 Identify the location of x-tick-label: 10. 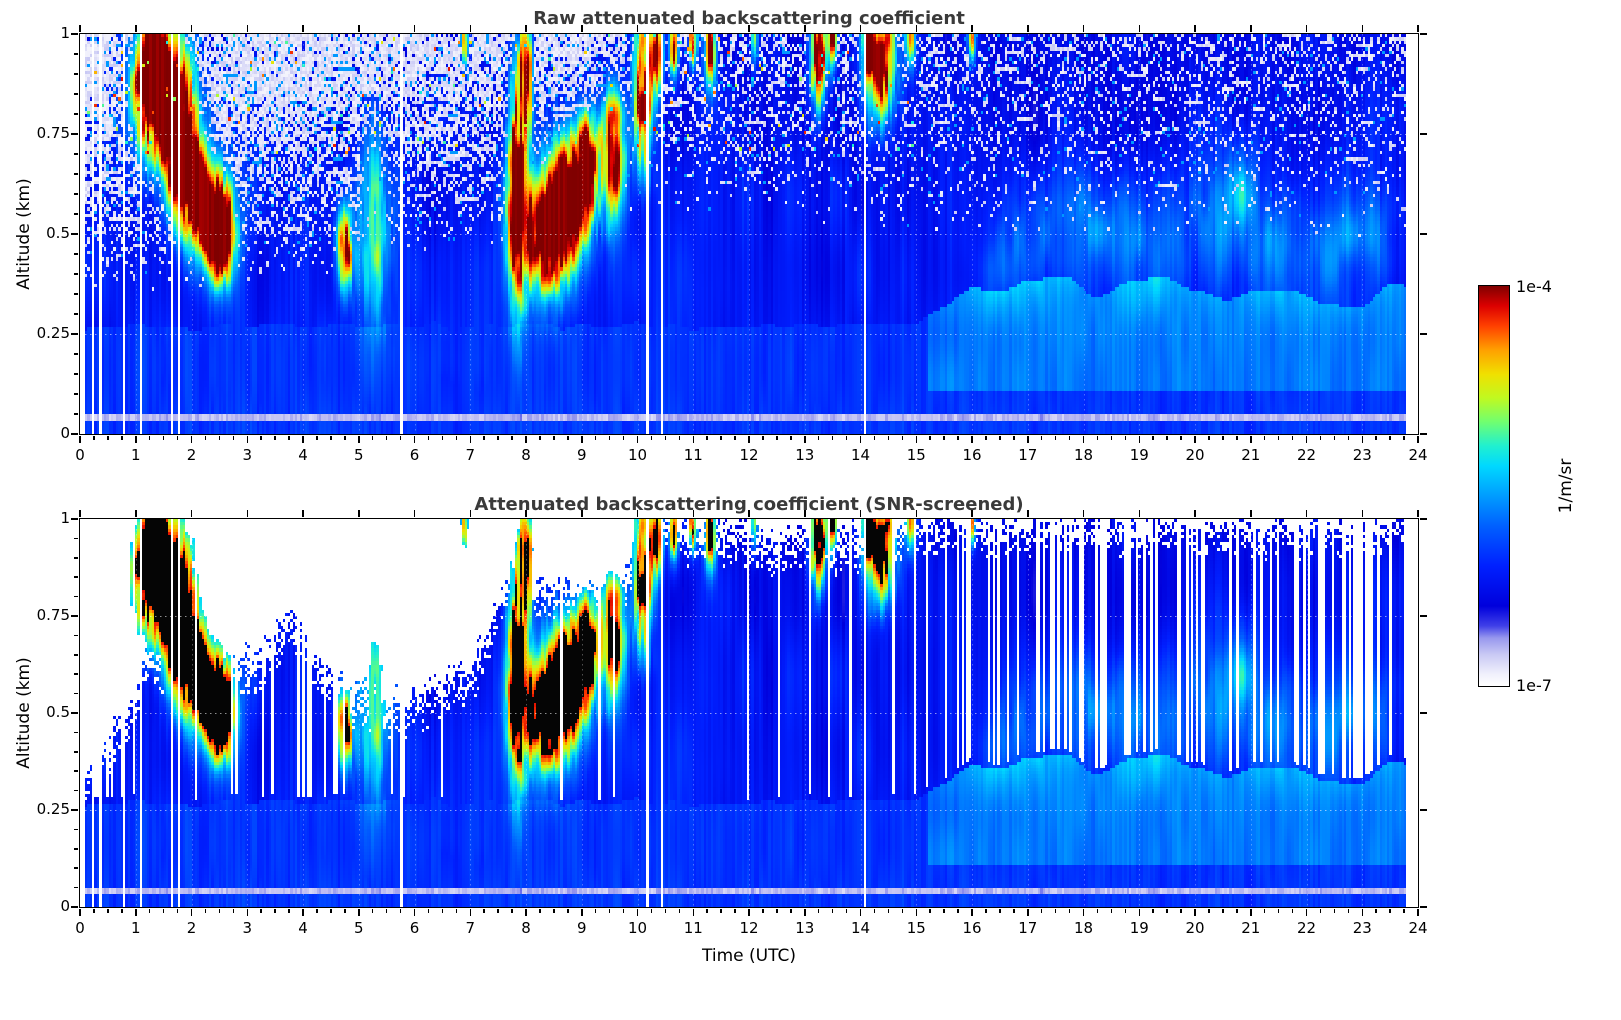
(637, 928).